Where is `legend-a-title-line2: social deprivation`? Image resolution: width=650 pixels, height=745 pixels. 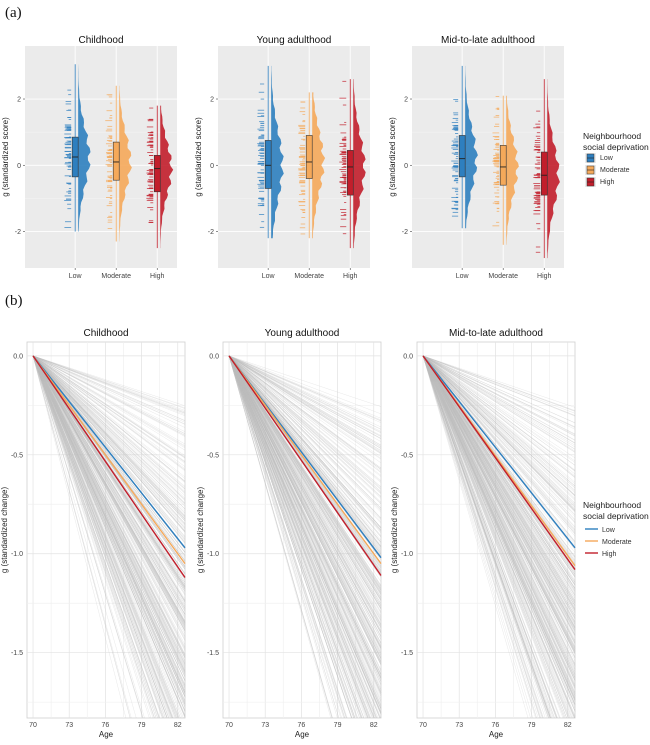 legend-a-title-line2: social deprivation is located at coordinates (616, 147).